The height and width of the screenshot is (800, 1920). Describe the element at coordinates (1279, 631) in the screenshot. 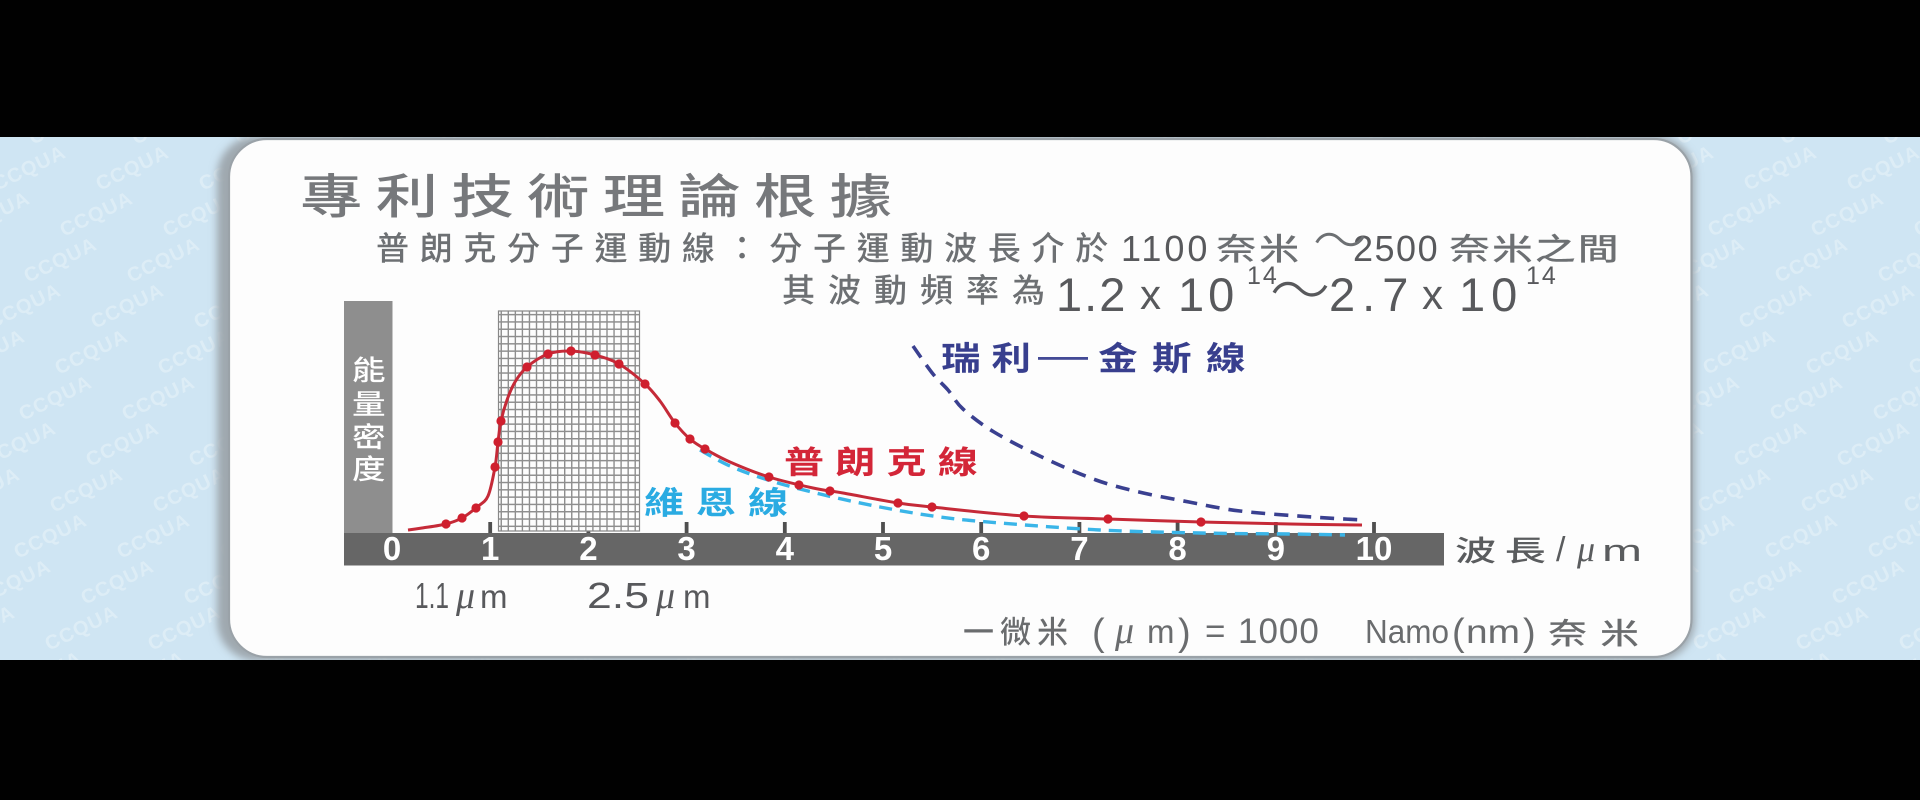

I see `svg-text: 1000` at that location.